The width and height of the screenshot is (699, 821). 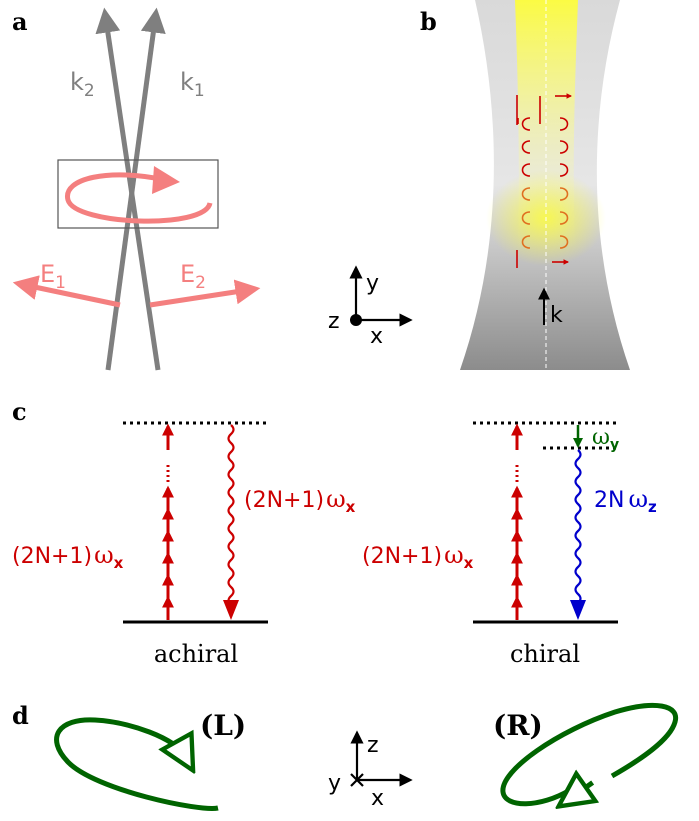 What do you see at coordinates (20, 21) in the screenshot?
I see `panel-a-label: a` at bounding box center [20, 21].